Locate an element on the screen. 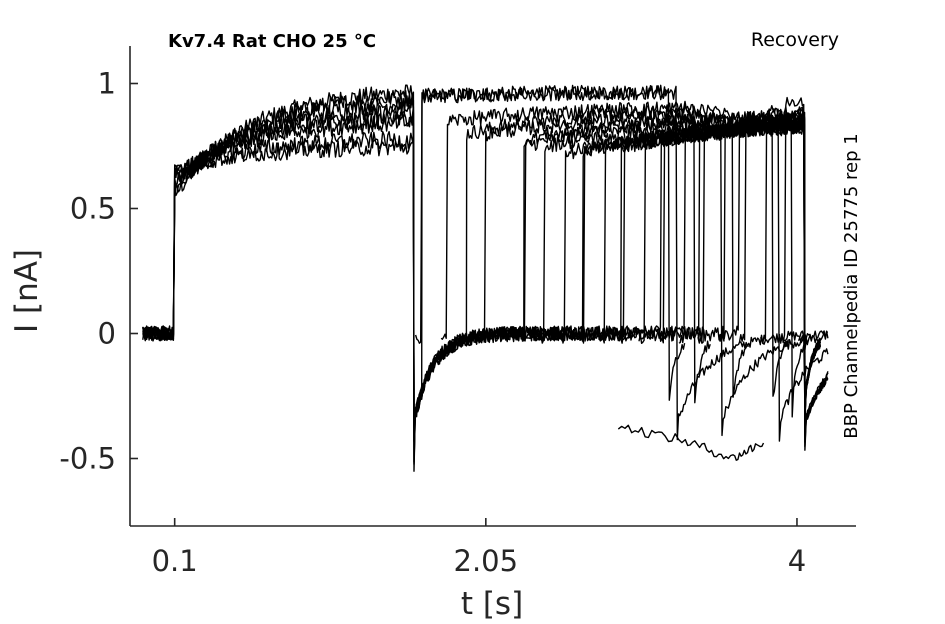 The width and height of the screenshot is (945, 624). source-label: BBP Channelpedia ID 25775 rep 1 is located at coordinates (851, 285).